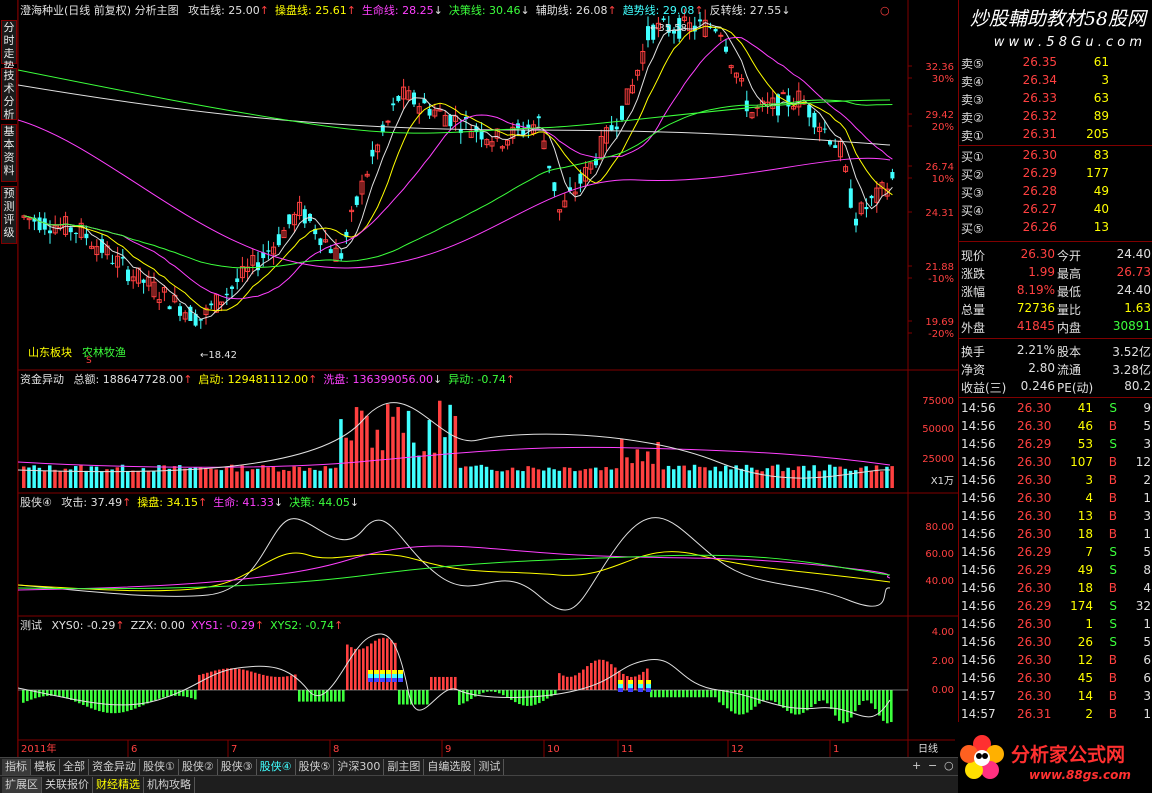 Image resolution: width=1152 pixels, height=793 pixels. I want to click on extension-tab: 关联报价, so click(67, 785).